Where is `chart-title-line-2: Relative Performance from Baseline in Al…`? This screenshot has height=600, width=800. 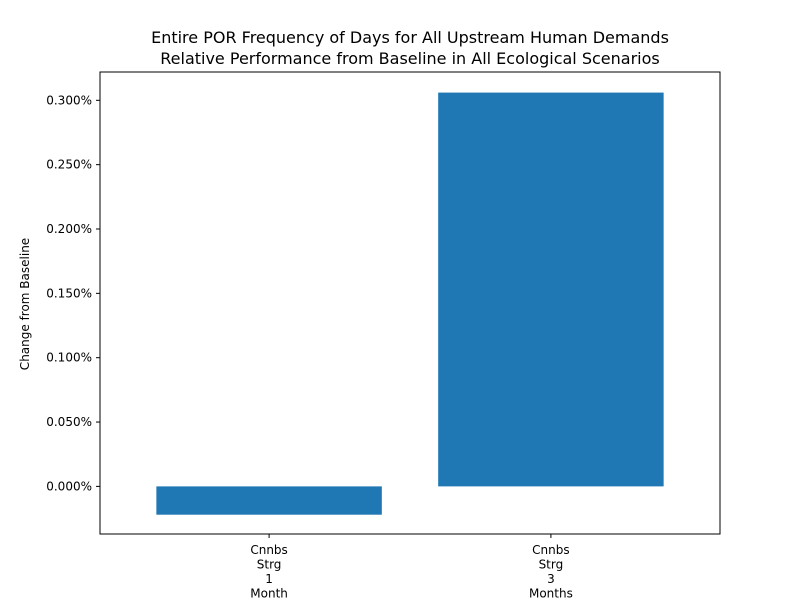 chart-title-line-2: Relative Performance from Baseline in Al… is located at coordinates (409, 58).